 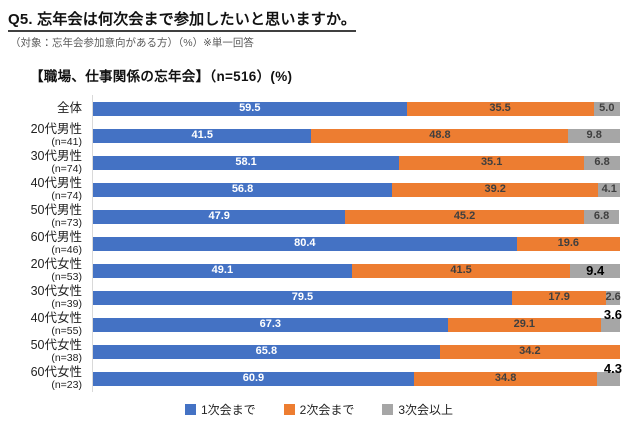 I want to click on bar-segment-2: 48.8, so click(x=440, y=135).